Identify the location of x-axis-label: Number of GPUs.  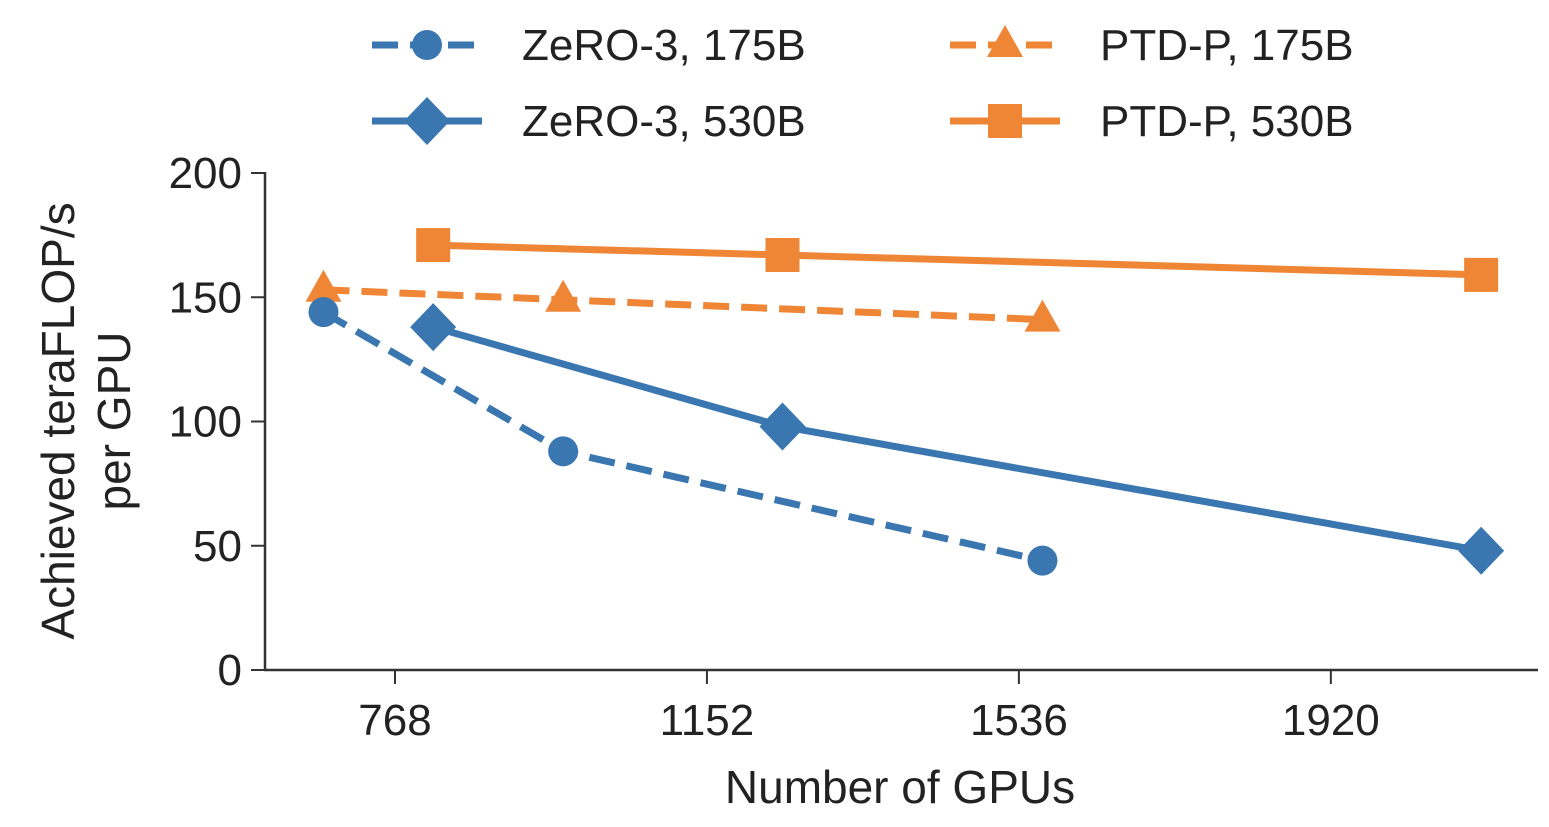
(900, 787).